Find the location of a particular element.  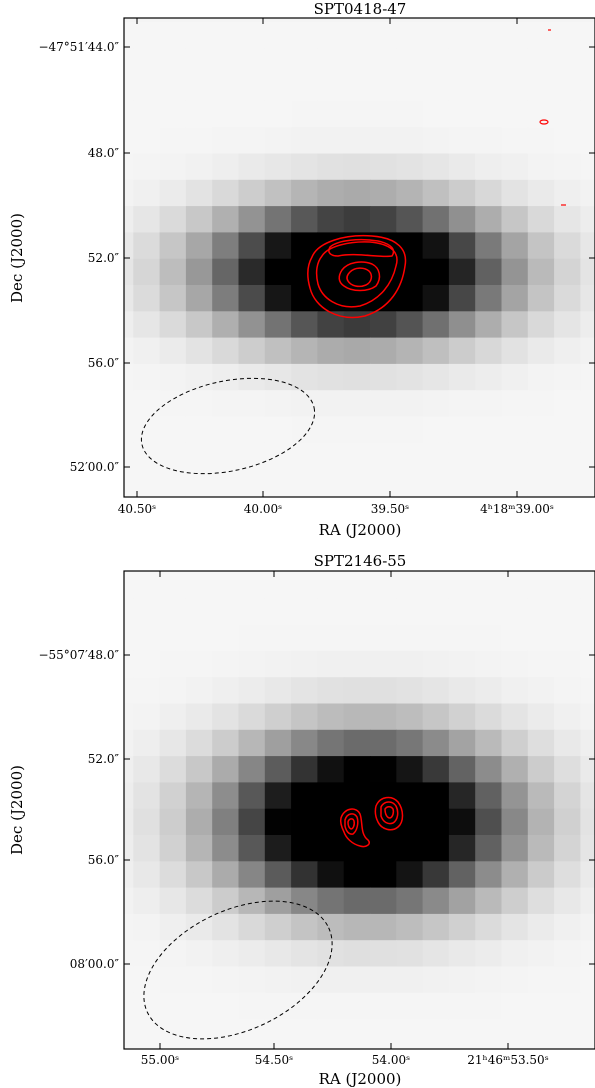

panel-2-ytick-label: −55°07′48.0″ is located at coordinates (78, 655).